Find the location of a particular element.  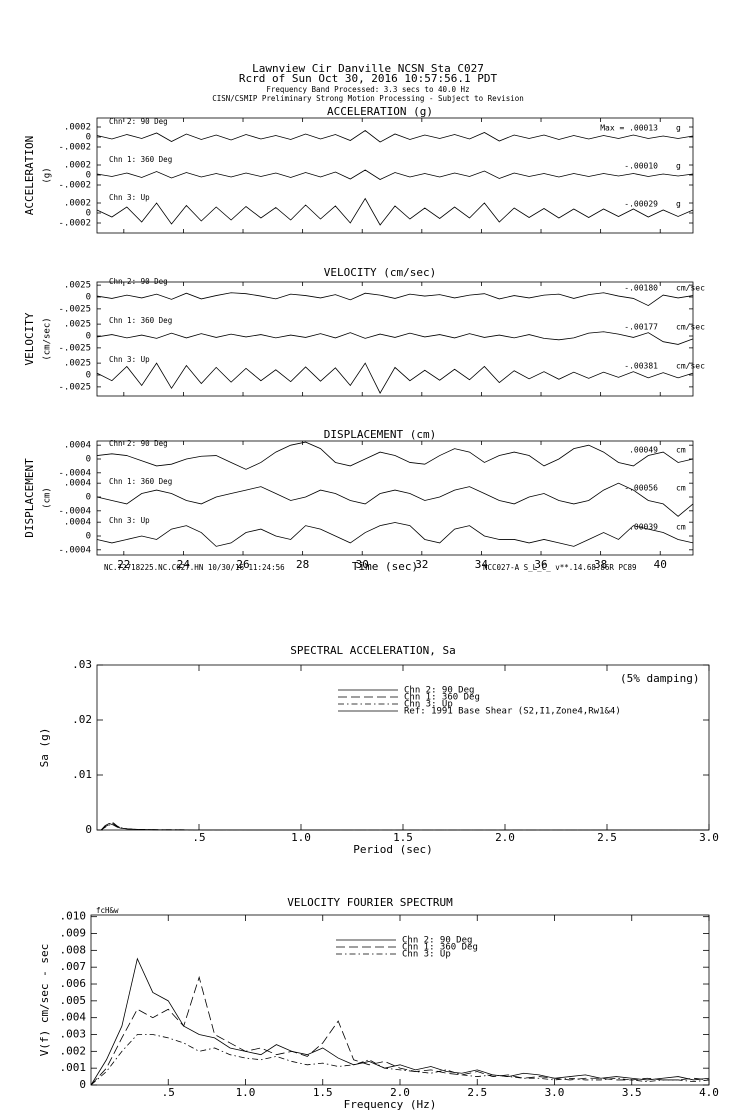

panel-title: DISPLACEMENT (cm) is located at coordinates (380, 434).